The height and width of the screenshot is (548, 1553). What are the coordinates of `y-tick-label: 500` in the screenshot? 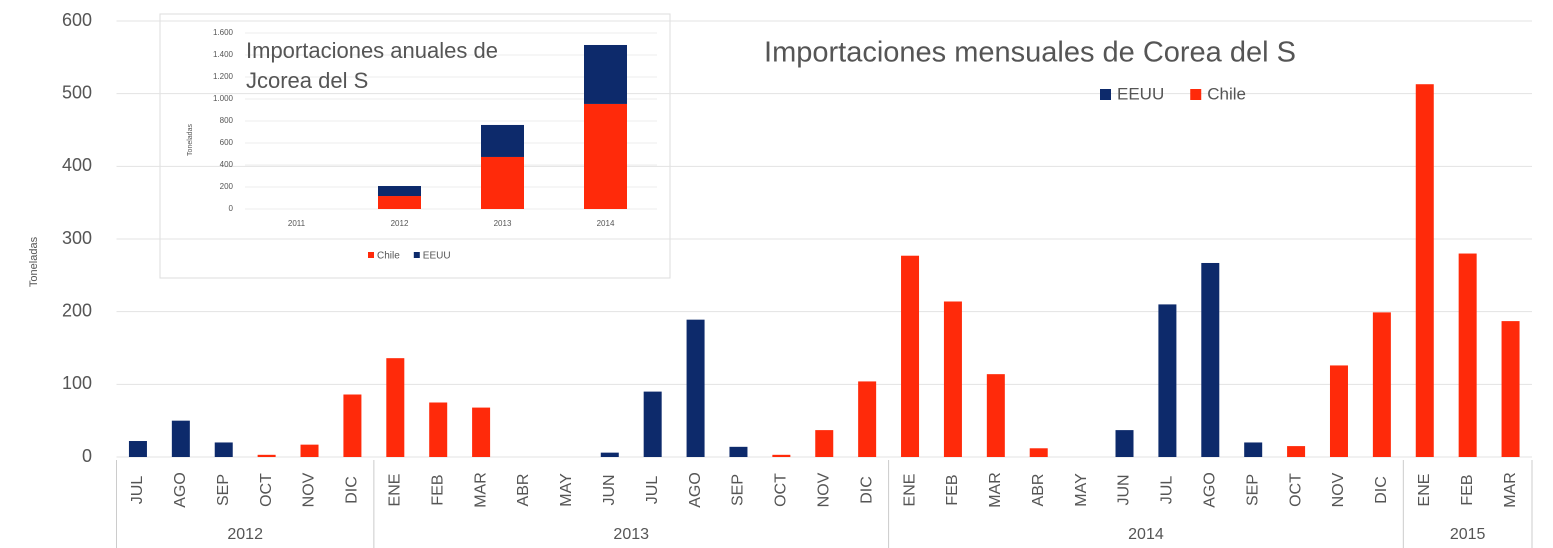 It's located at (77, 92).